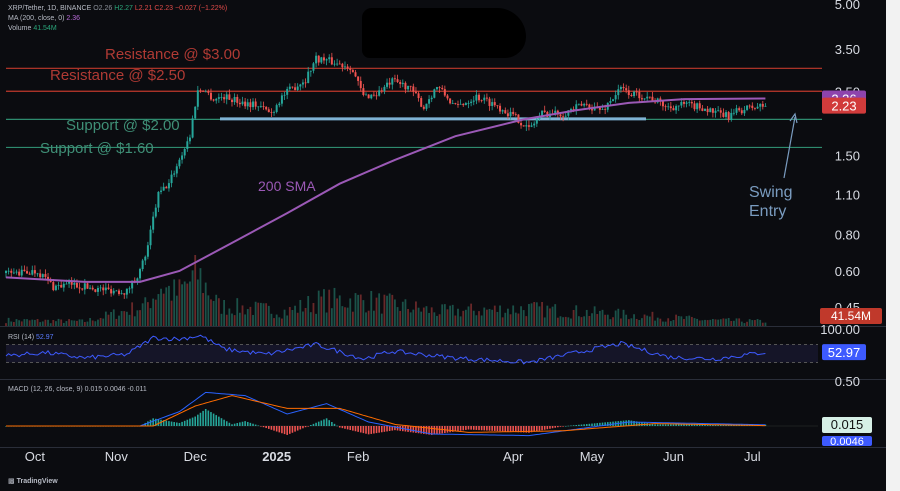  I want to click on rsi-legend-value: 52.97, so click(45, 337).